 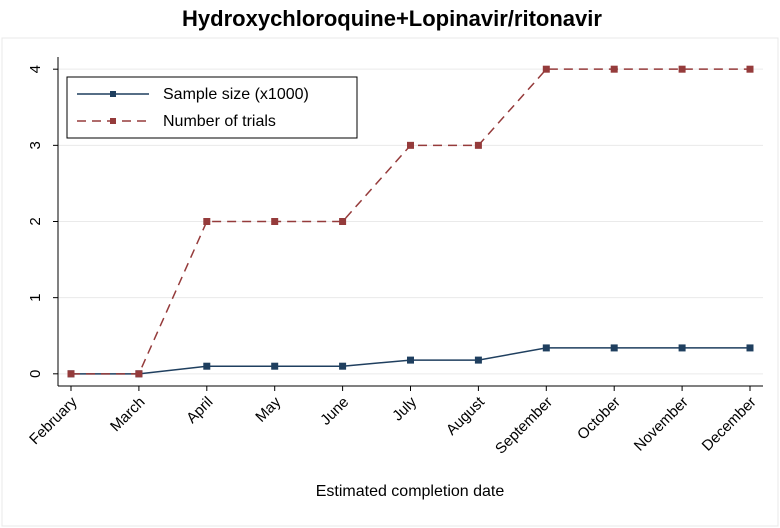 I want to click on legend-label: Number of trials, so click(x=219, y=121).